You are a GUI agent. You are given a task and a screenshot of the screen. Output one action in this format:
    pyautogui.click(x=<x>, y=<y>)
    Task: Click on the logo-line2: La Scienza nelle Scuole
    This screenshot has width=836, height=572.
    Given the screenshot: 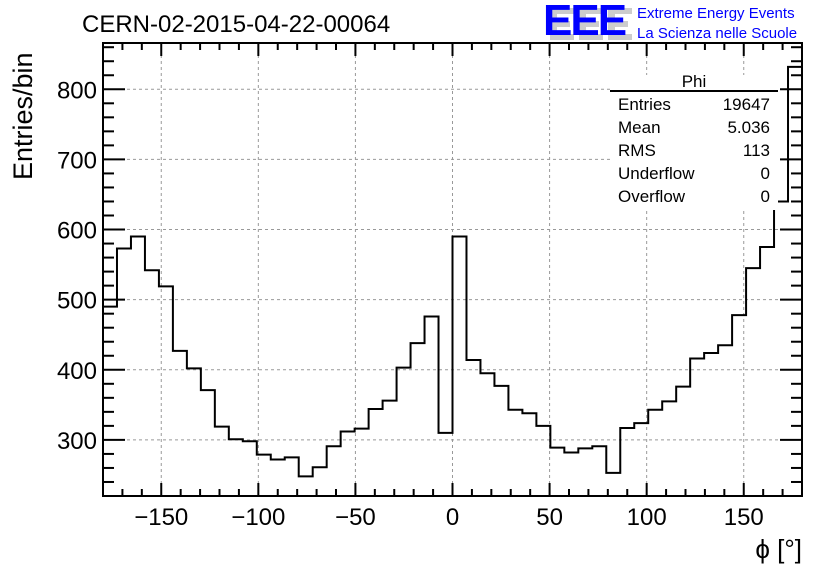 What is the action you would take?
    pyautogui.click(x=717, y=33)
    